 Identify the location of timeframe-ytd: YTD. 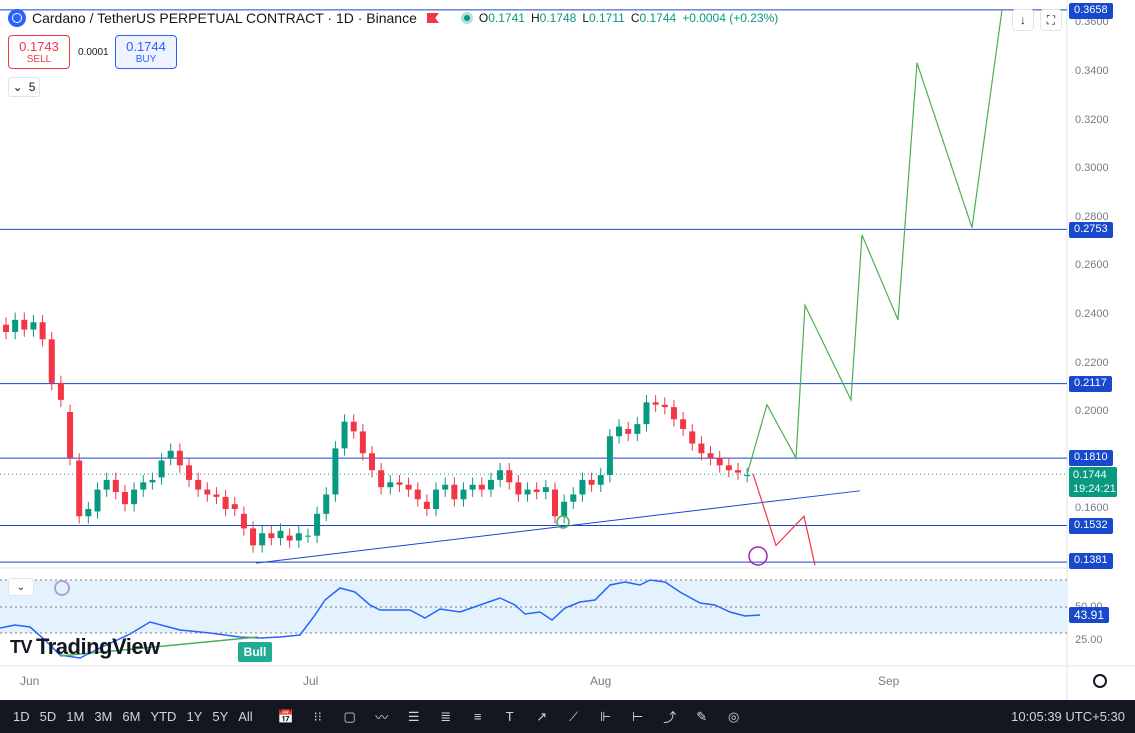
(163, 716).